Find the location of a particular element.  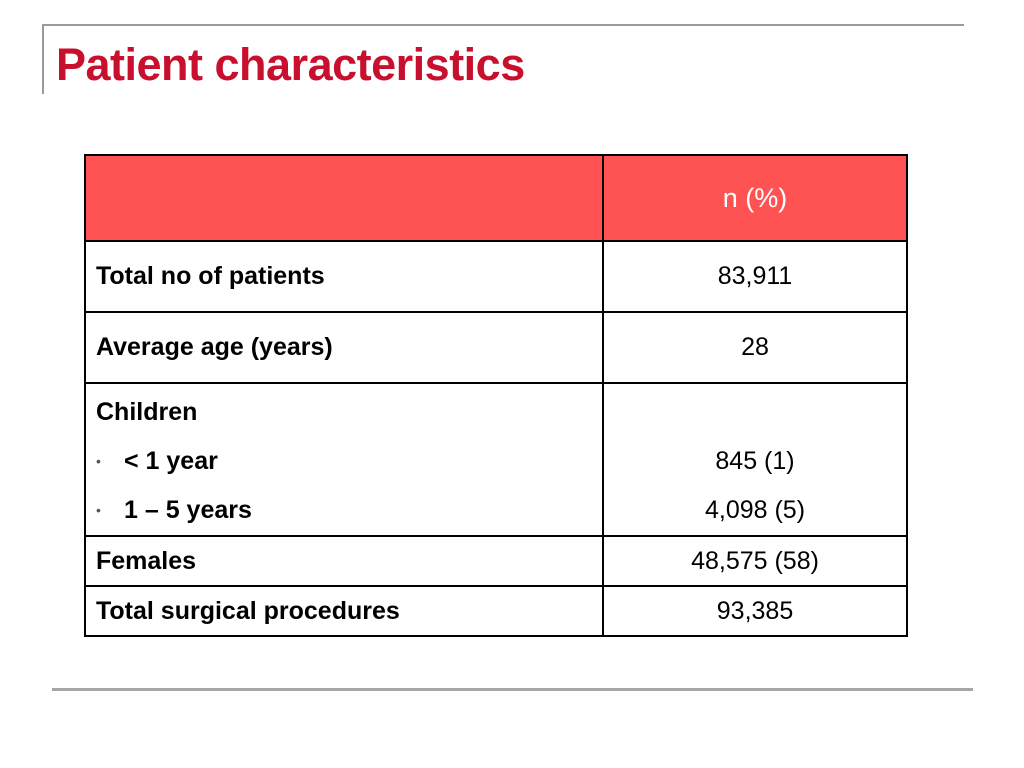

slide-title: Patient characteristics is located at coordinates (290, 64).